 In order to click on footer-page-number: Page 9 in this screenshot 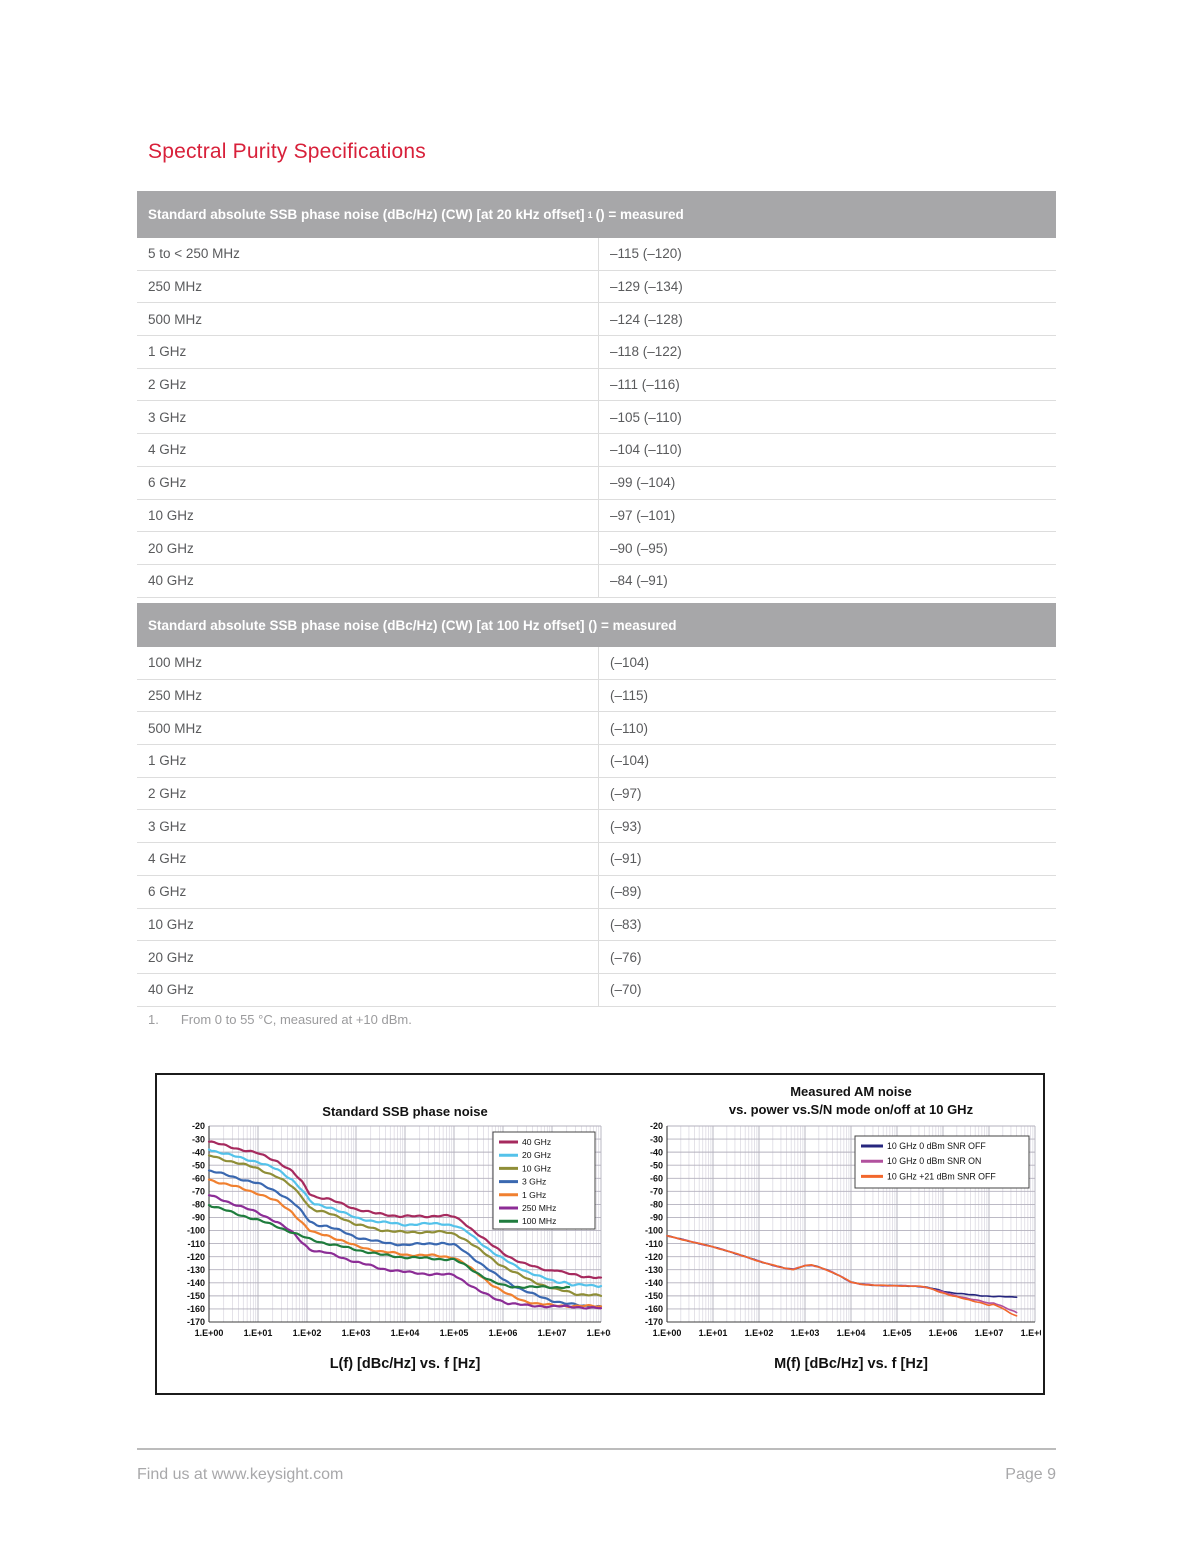, I will do `click(1030, 1474)`.